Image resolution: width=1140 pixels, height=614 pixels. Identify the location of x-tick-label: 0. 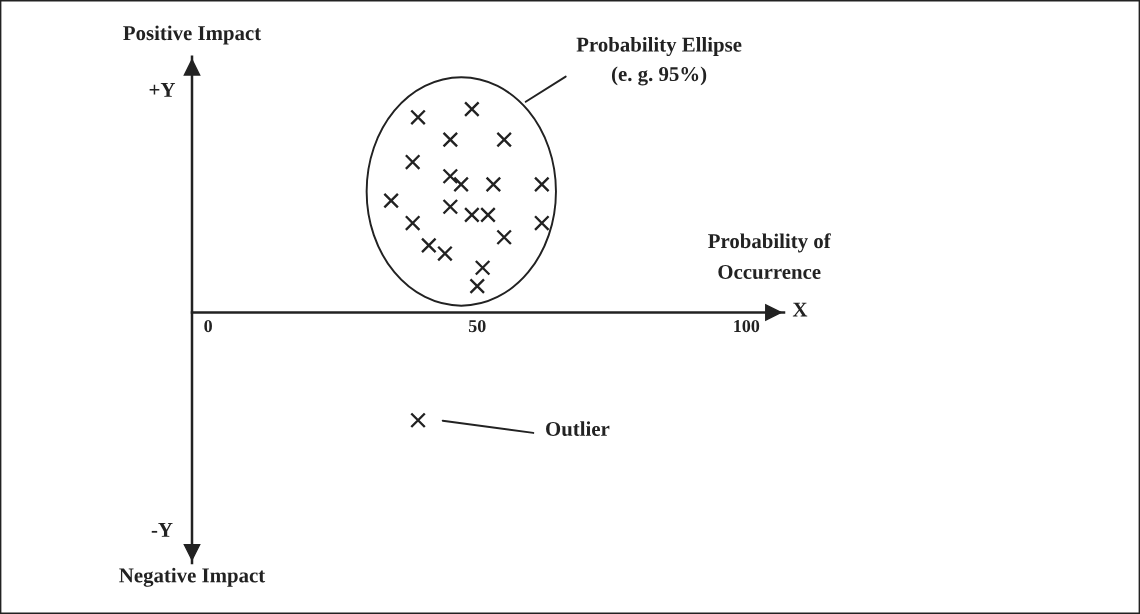
(208, 326).